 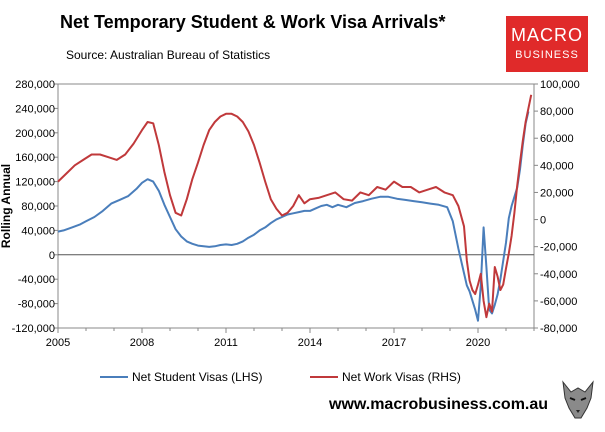 I want to click on left-tick-label: 40,000, so click(x=38, y=231).